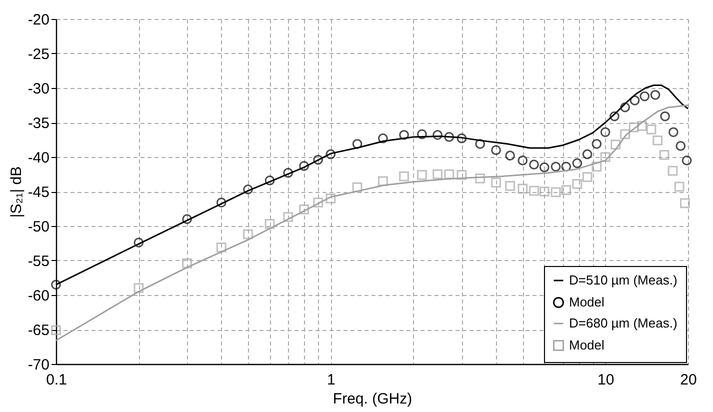 This screenshot has width=713, height=412. I want to click on y-tick-label: -25, so click(39, 54).